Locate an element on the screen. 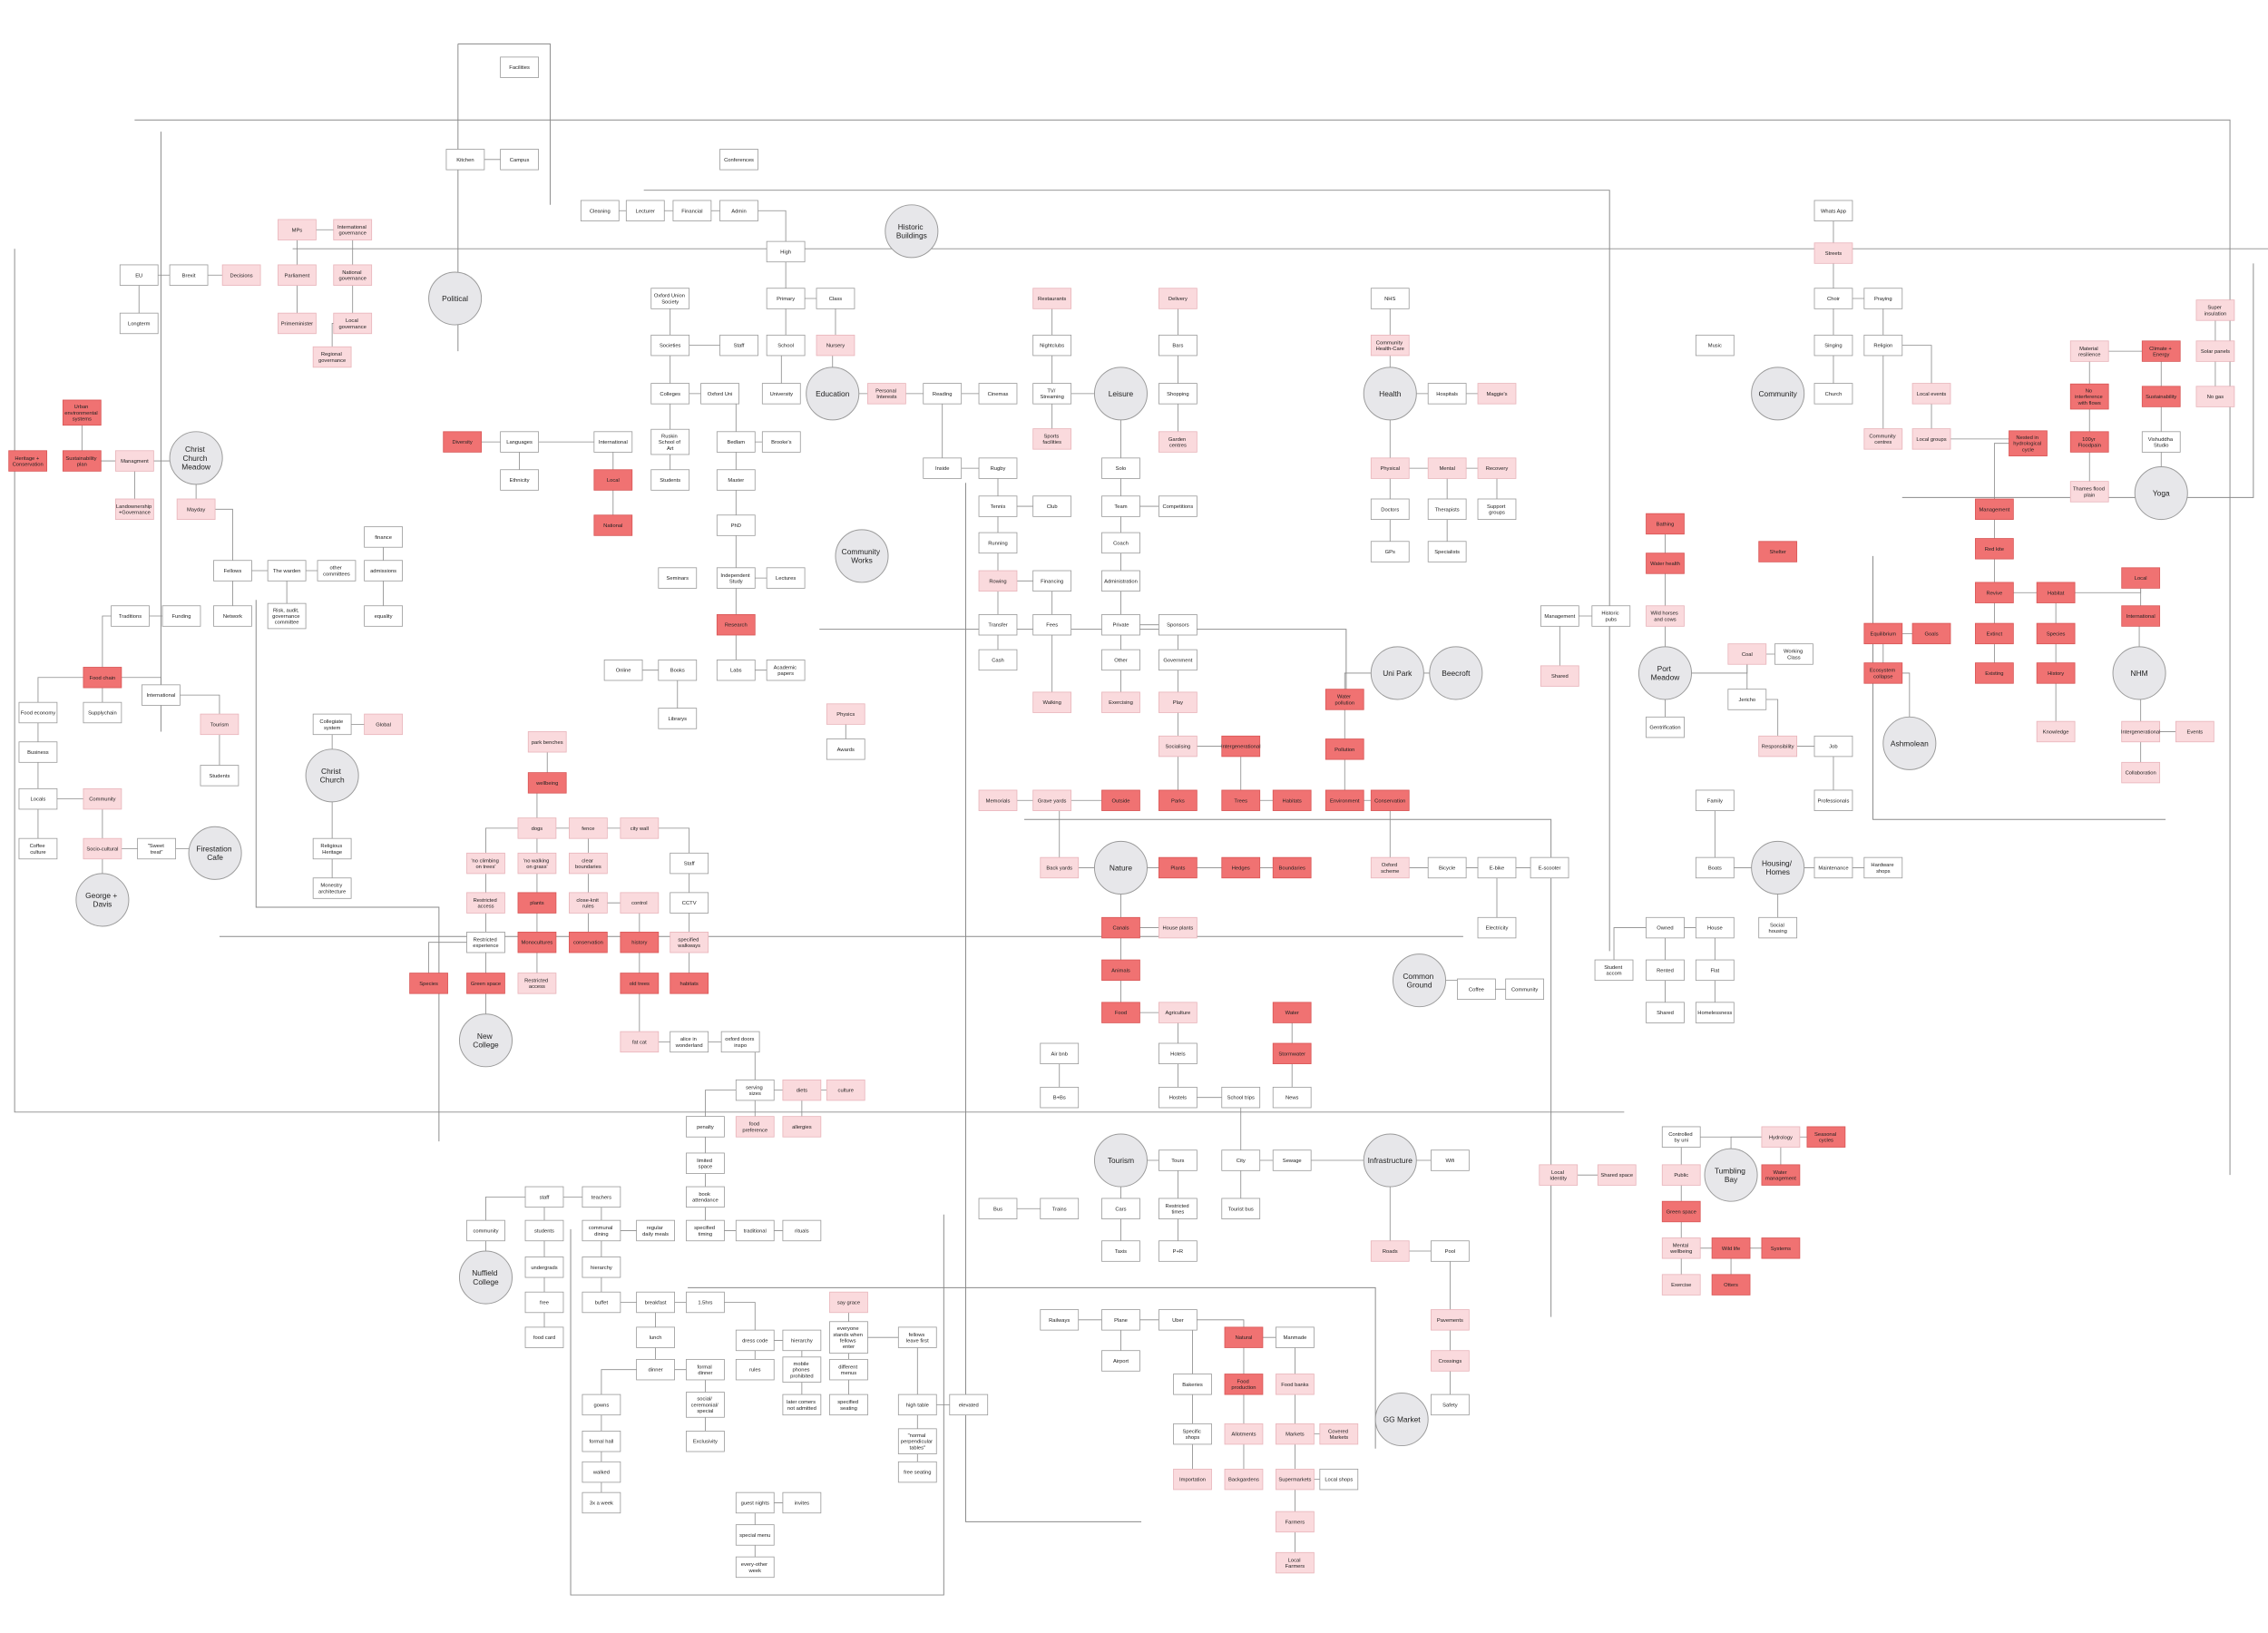 The height and width of the screenshot is (1633, 2268). node-label: Intergenerational is located at coordinates (2141, 732).